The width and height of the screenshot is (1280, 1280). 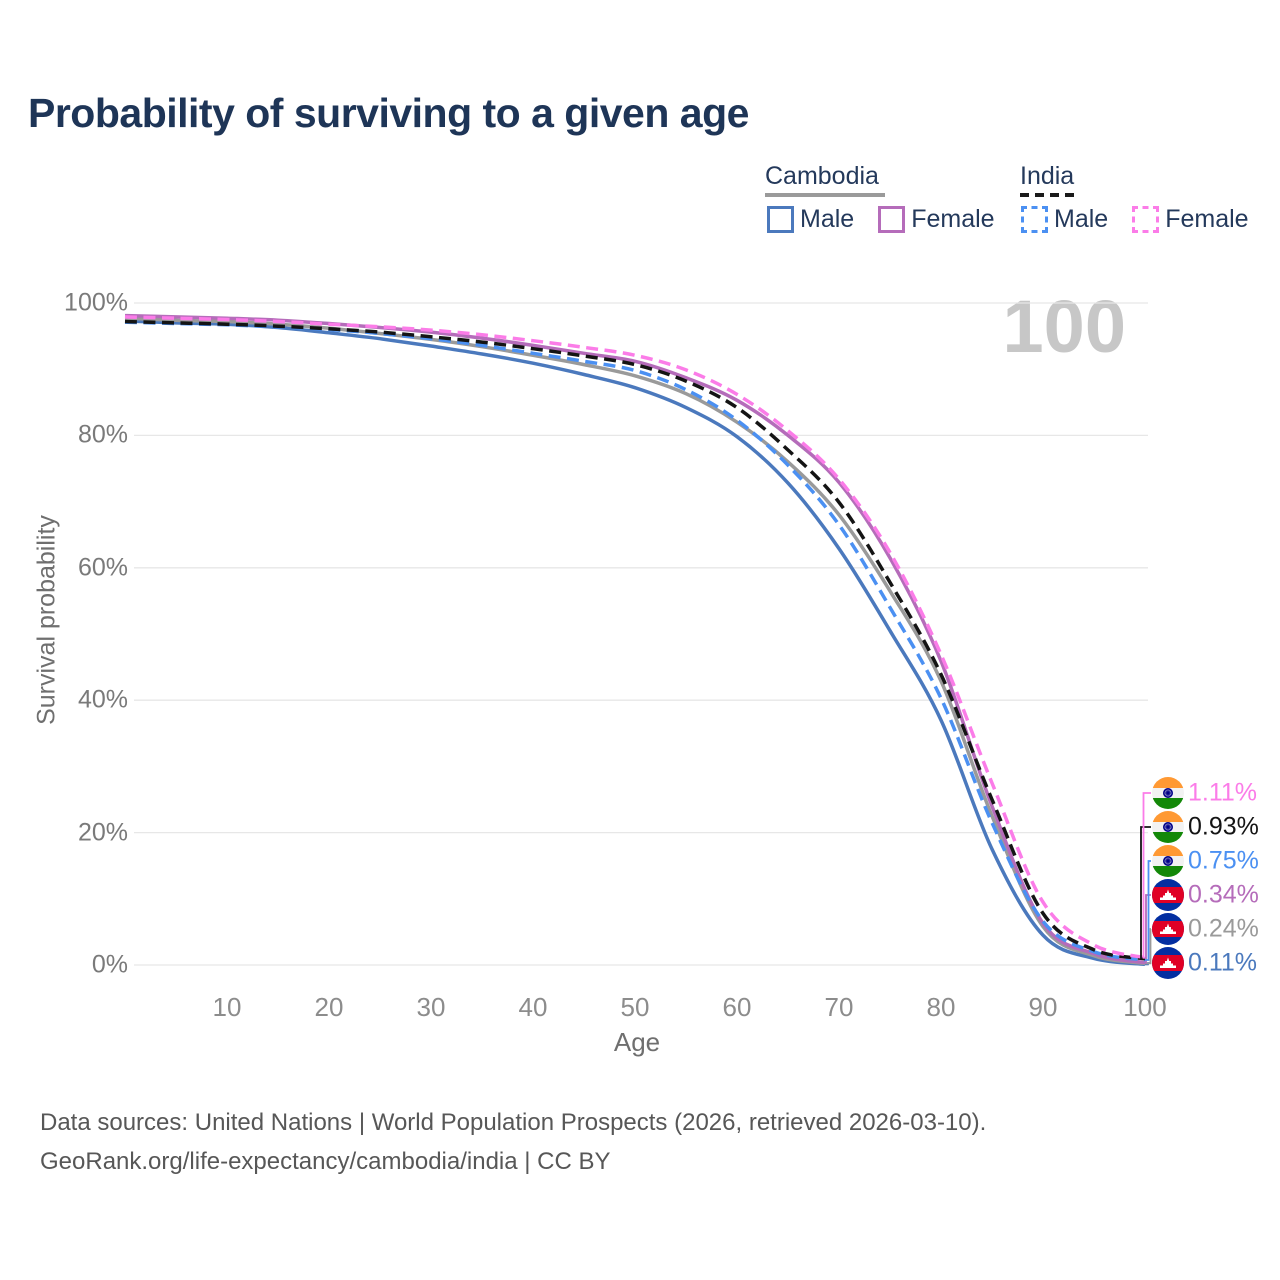 What do you see at coordinates (329, 1007) in the screenshot?
I see `x-tick-20: 20` at bounding box center [329, 1007].